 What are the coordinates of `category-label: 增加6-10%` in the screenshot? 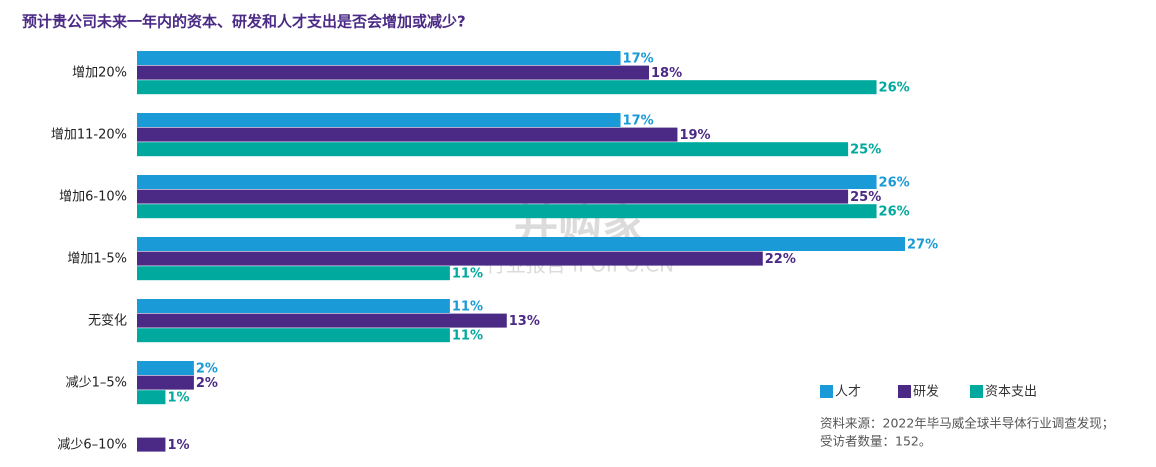 It's located at (93, 197).